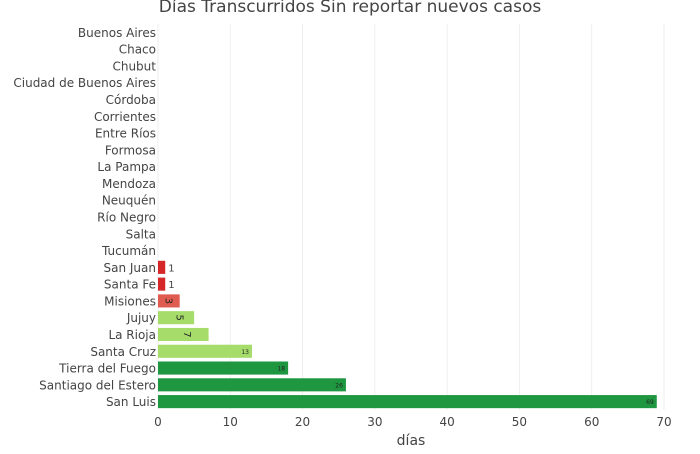  Describe the element at coordinates (230, 422) in the screenshot. I see `x-tick-label: 10` at that location.